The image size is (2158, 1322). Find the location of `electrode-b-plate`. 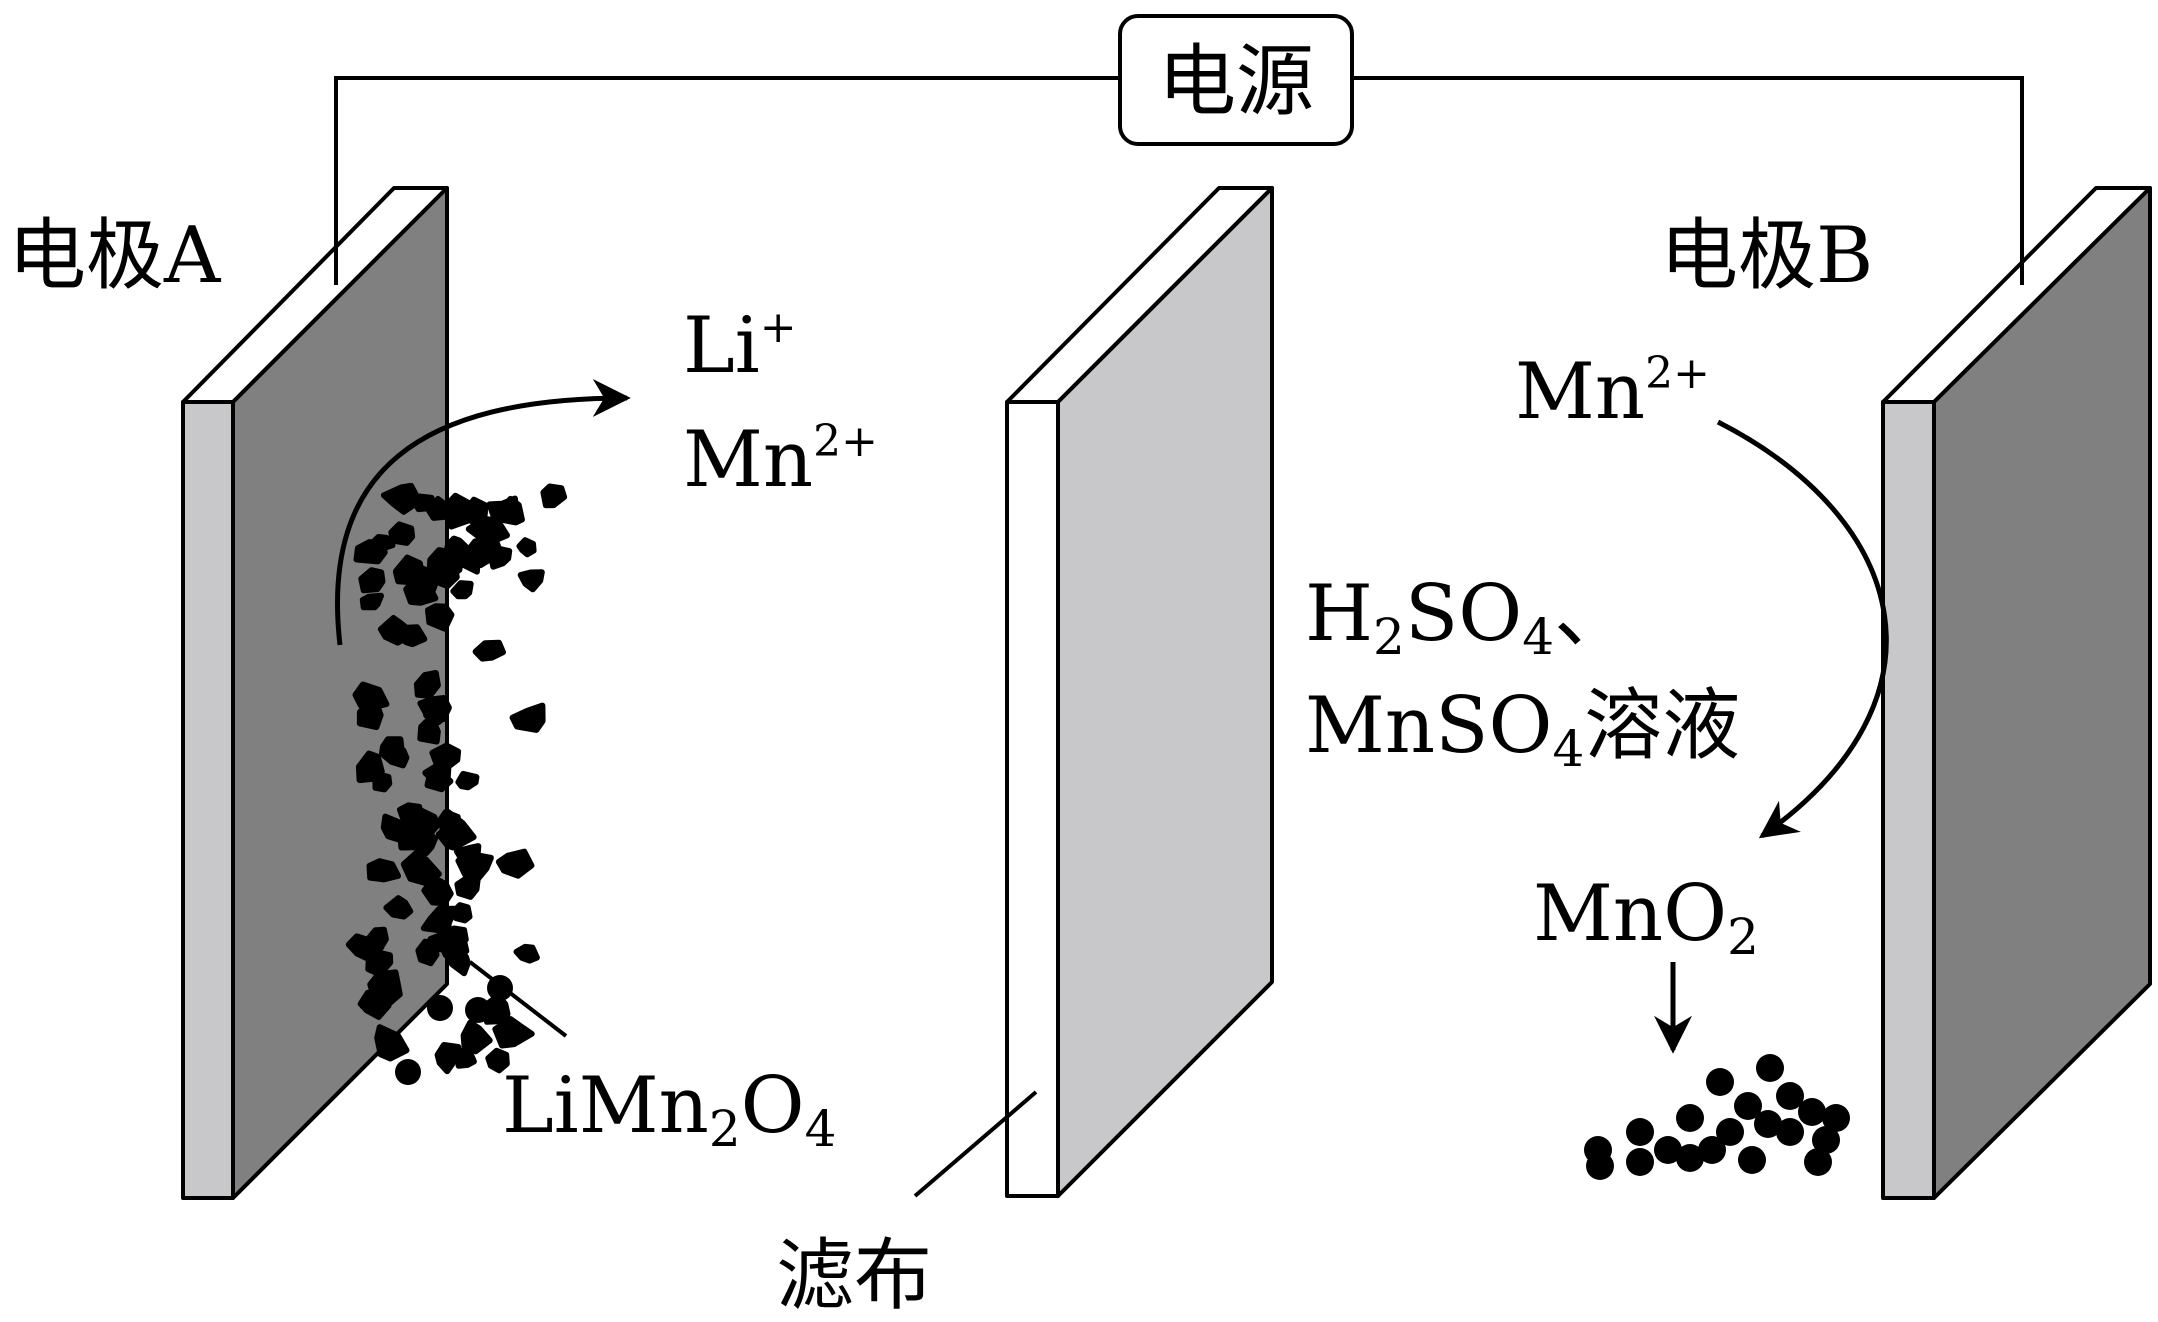

electrode-b-plate is located at coordinates (2016, 693).